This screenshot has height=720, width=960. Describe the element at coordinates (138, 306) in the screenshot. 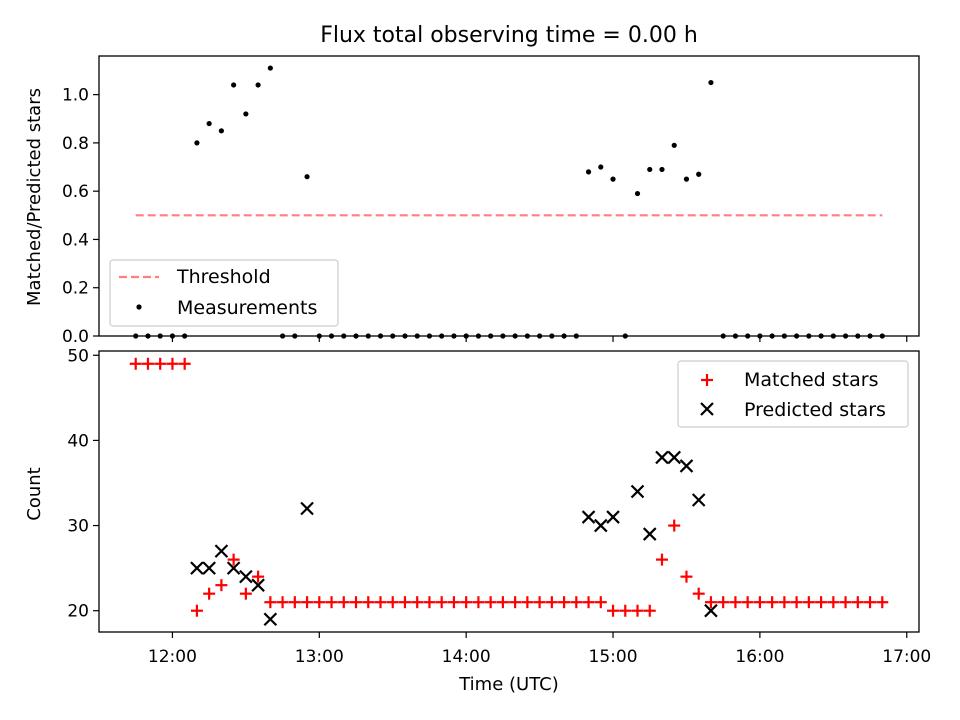

I see `measurements-legend-swatch` at that location.